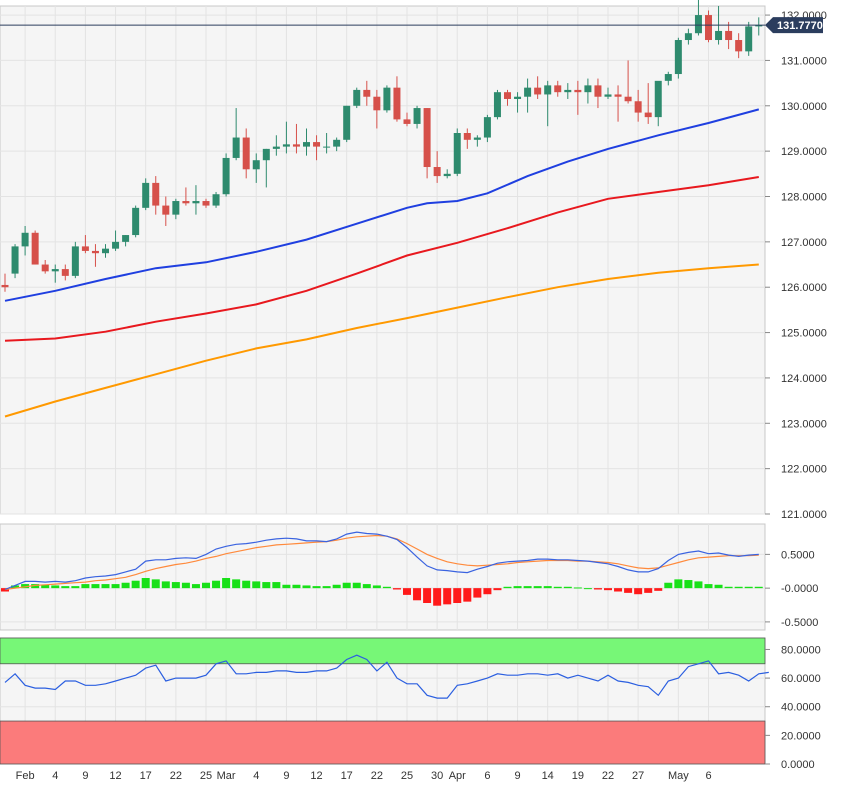 Image resolution: width=849 pixels, height=797 pixels. I want to click on price-tick-label: 128.0000, so click(804, 198).